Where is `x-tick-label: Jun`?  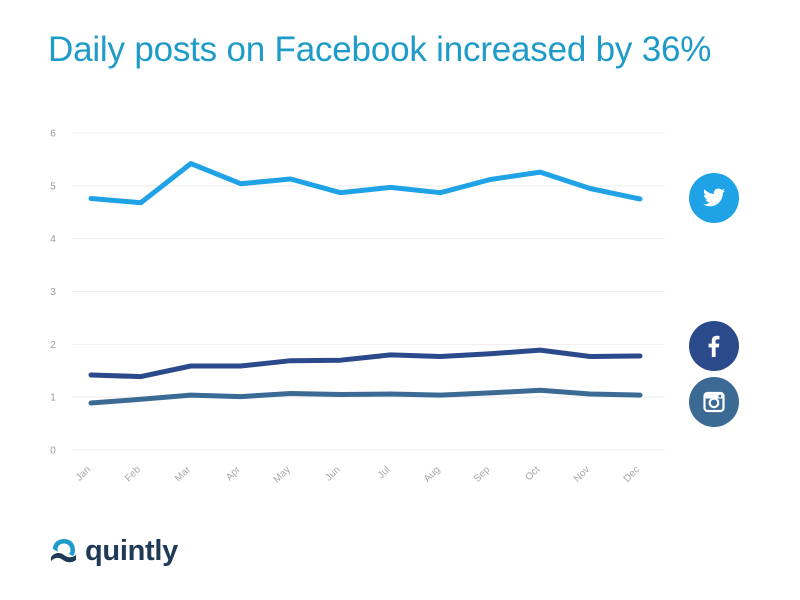 x-tick-label: Jun is located at coordinates (332, 473).